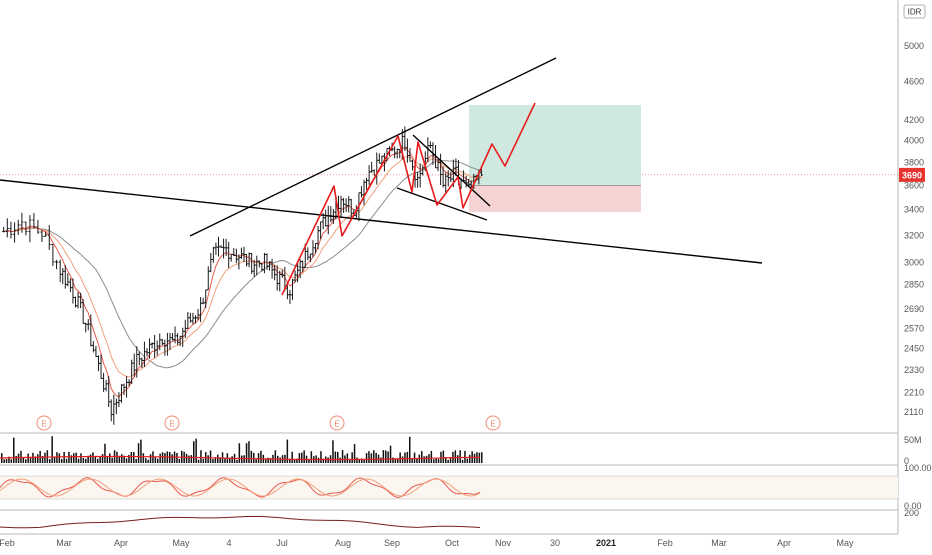 This screenshot has width=932, height=555. I want to click on last-price-tag: 3690, so click(912, 174).